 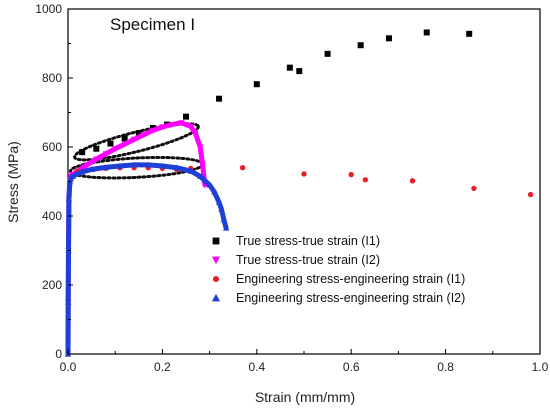 What do you see at coordinates (351, 367) in the screenshot?
I see `x-tick-label: 0.6` at bounding box center [351, 367].